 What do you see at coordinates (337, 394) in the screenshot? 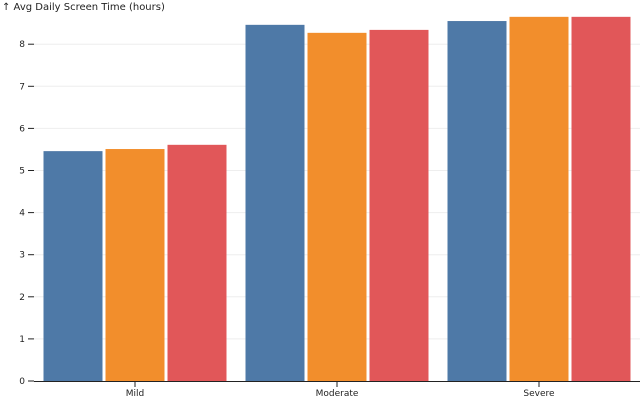
I see `x-tick-label: Moderate` at bounding box center [337, 394].